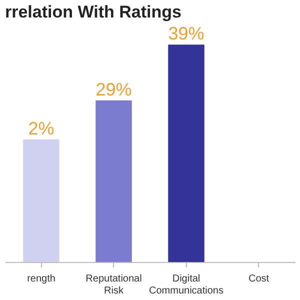 This screenshot has width=300, height=300. I want to click on annotation: 2%, so click(41, 128).